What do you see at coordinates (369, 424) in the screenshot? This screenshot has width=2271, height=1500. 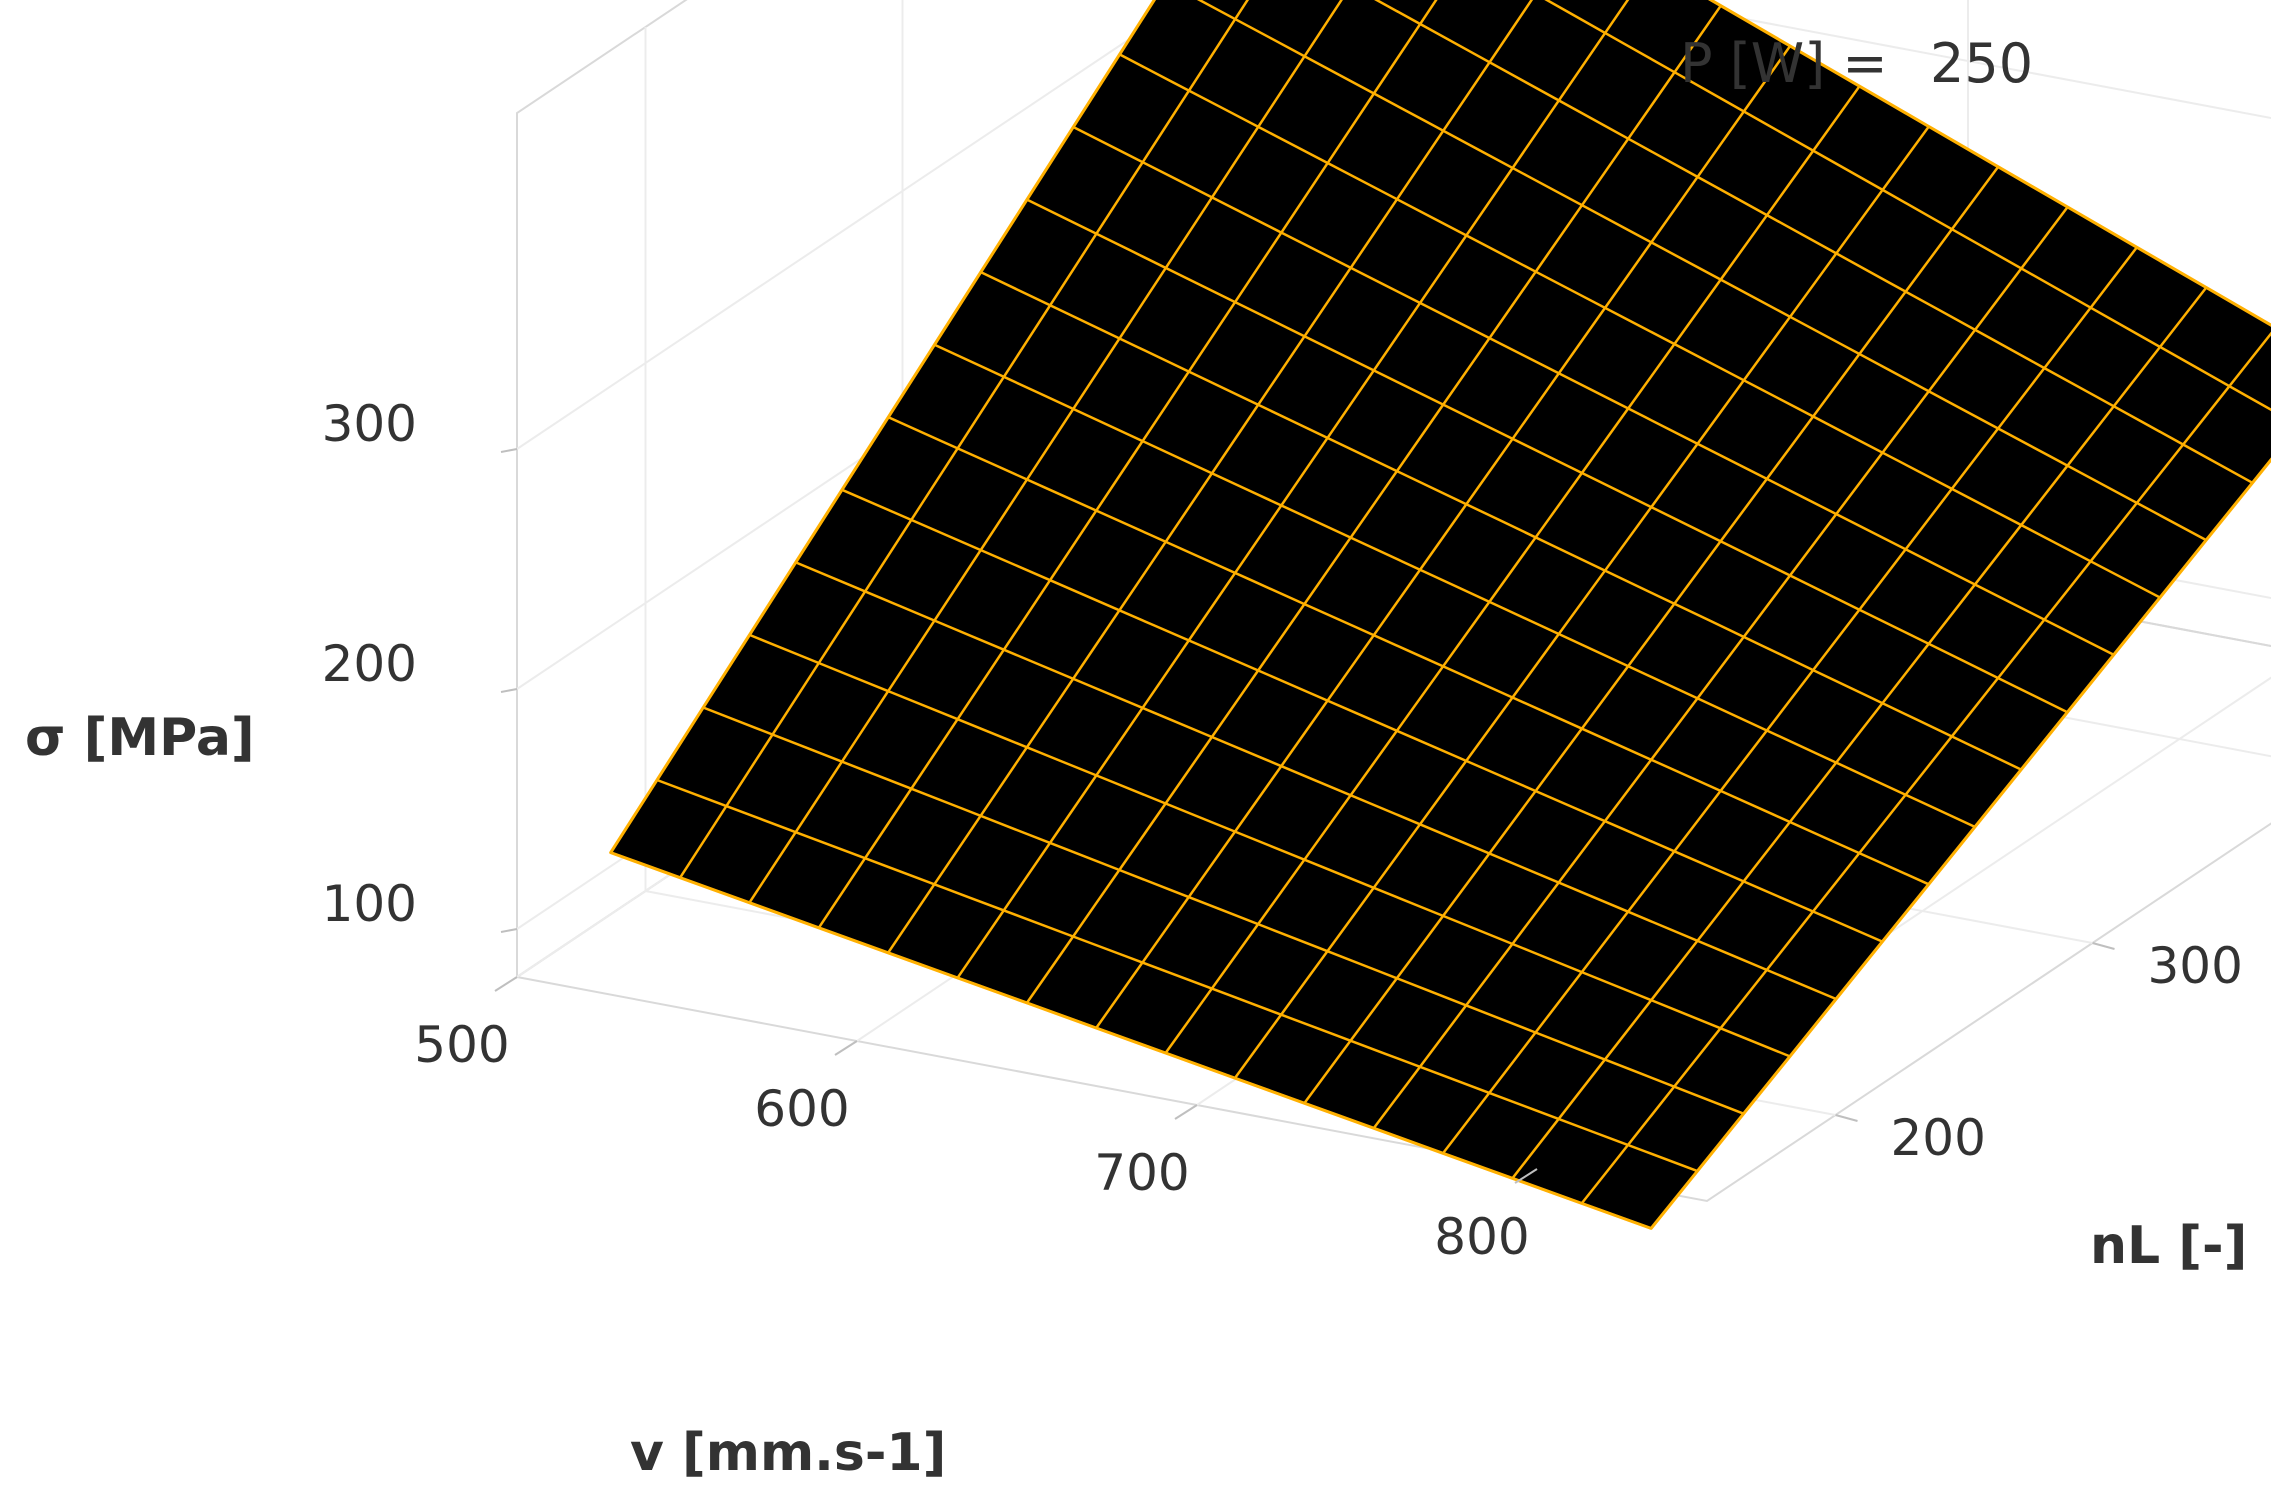 I see `z-tick-label: 300` at bounding box center [369, 424].